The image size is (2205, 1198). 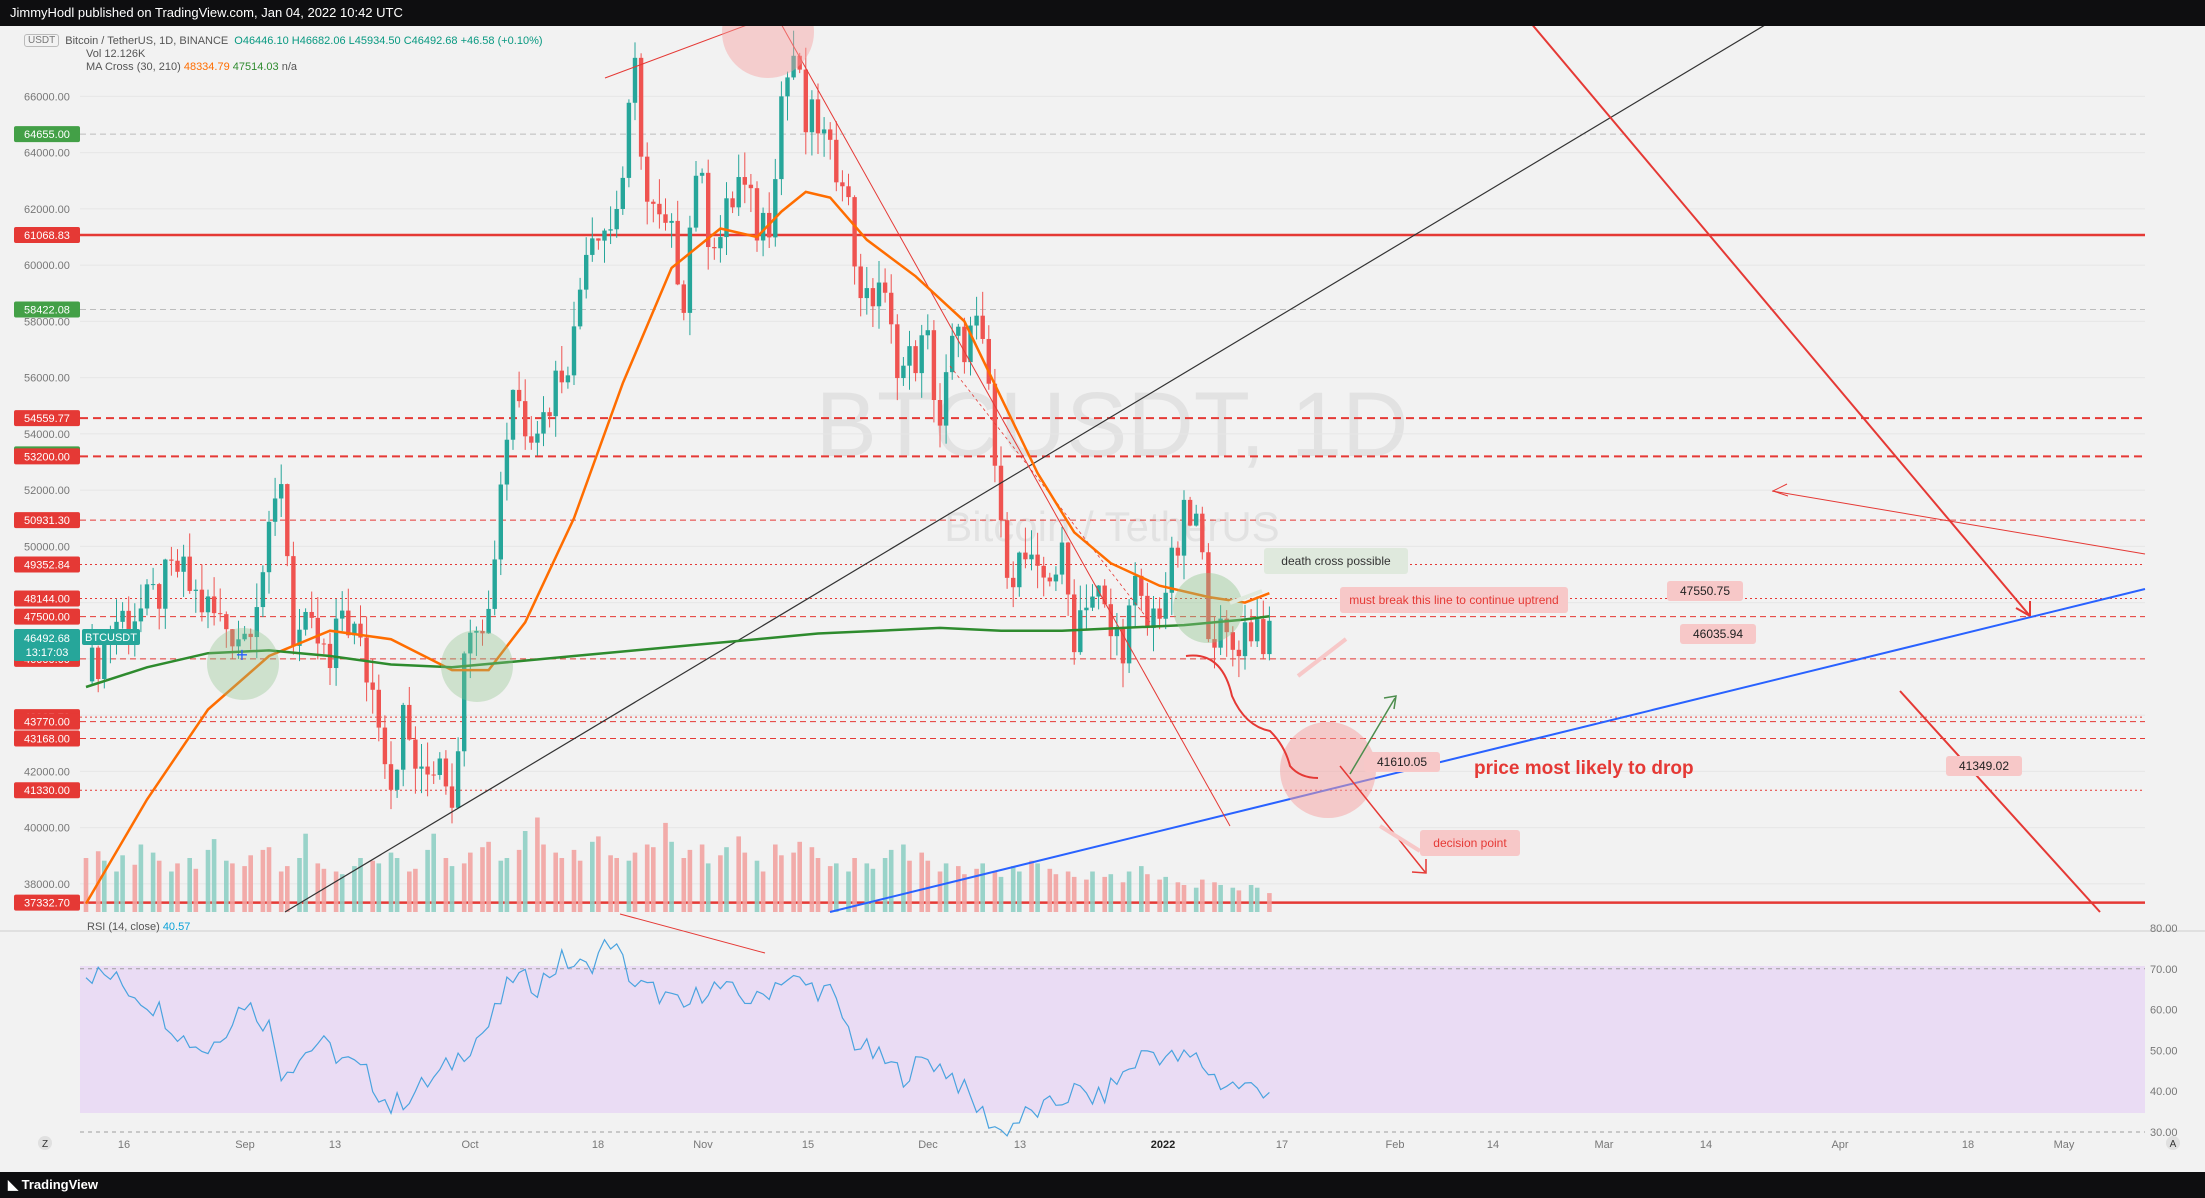 What do you see at coordinates (47, 791) in the screenshot?
I see `level-tag-14: 41330.00` at bounding box center [47, 791].